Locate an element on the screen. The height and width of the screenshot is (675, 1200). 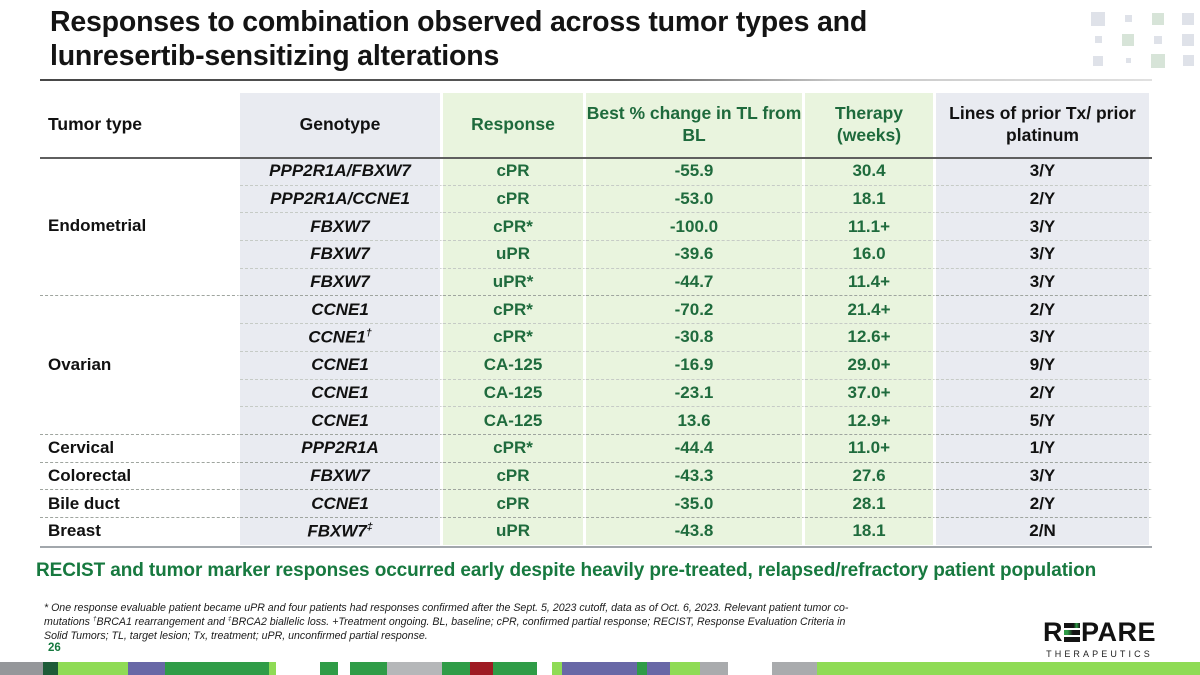
therapy-cell: 37.0+ is located at coordinates (870, 392).